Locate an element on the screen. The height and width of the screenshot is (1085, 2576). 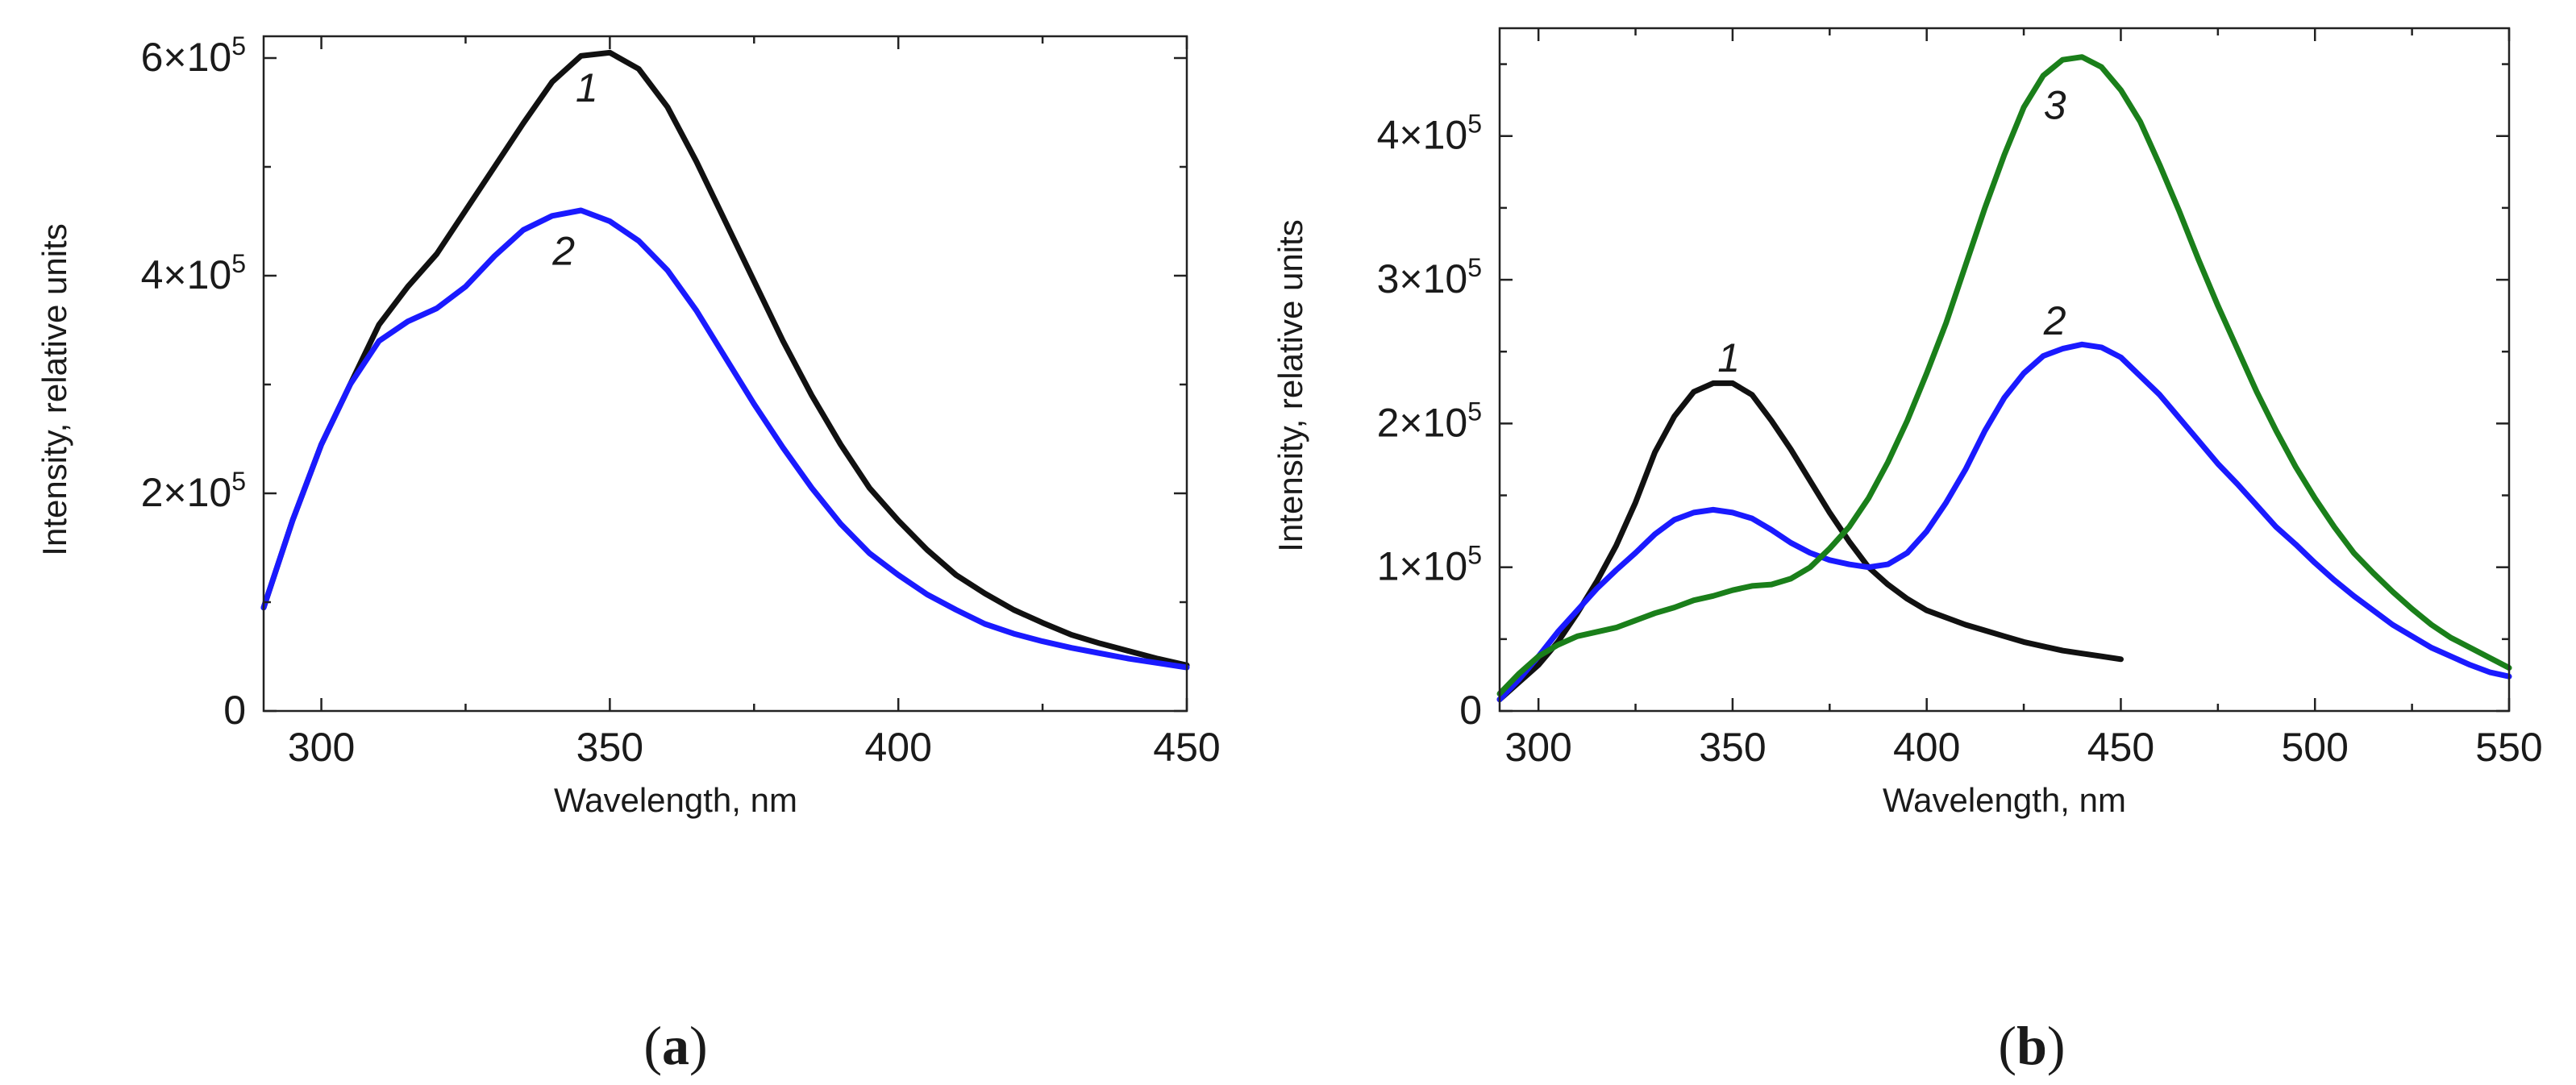
chart-a-x-axis-title: Wavelength, nm is located at coordinates (675, 800).